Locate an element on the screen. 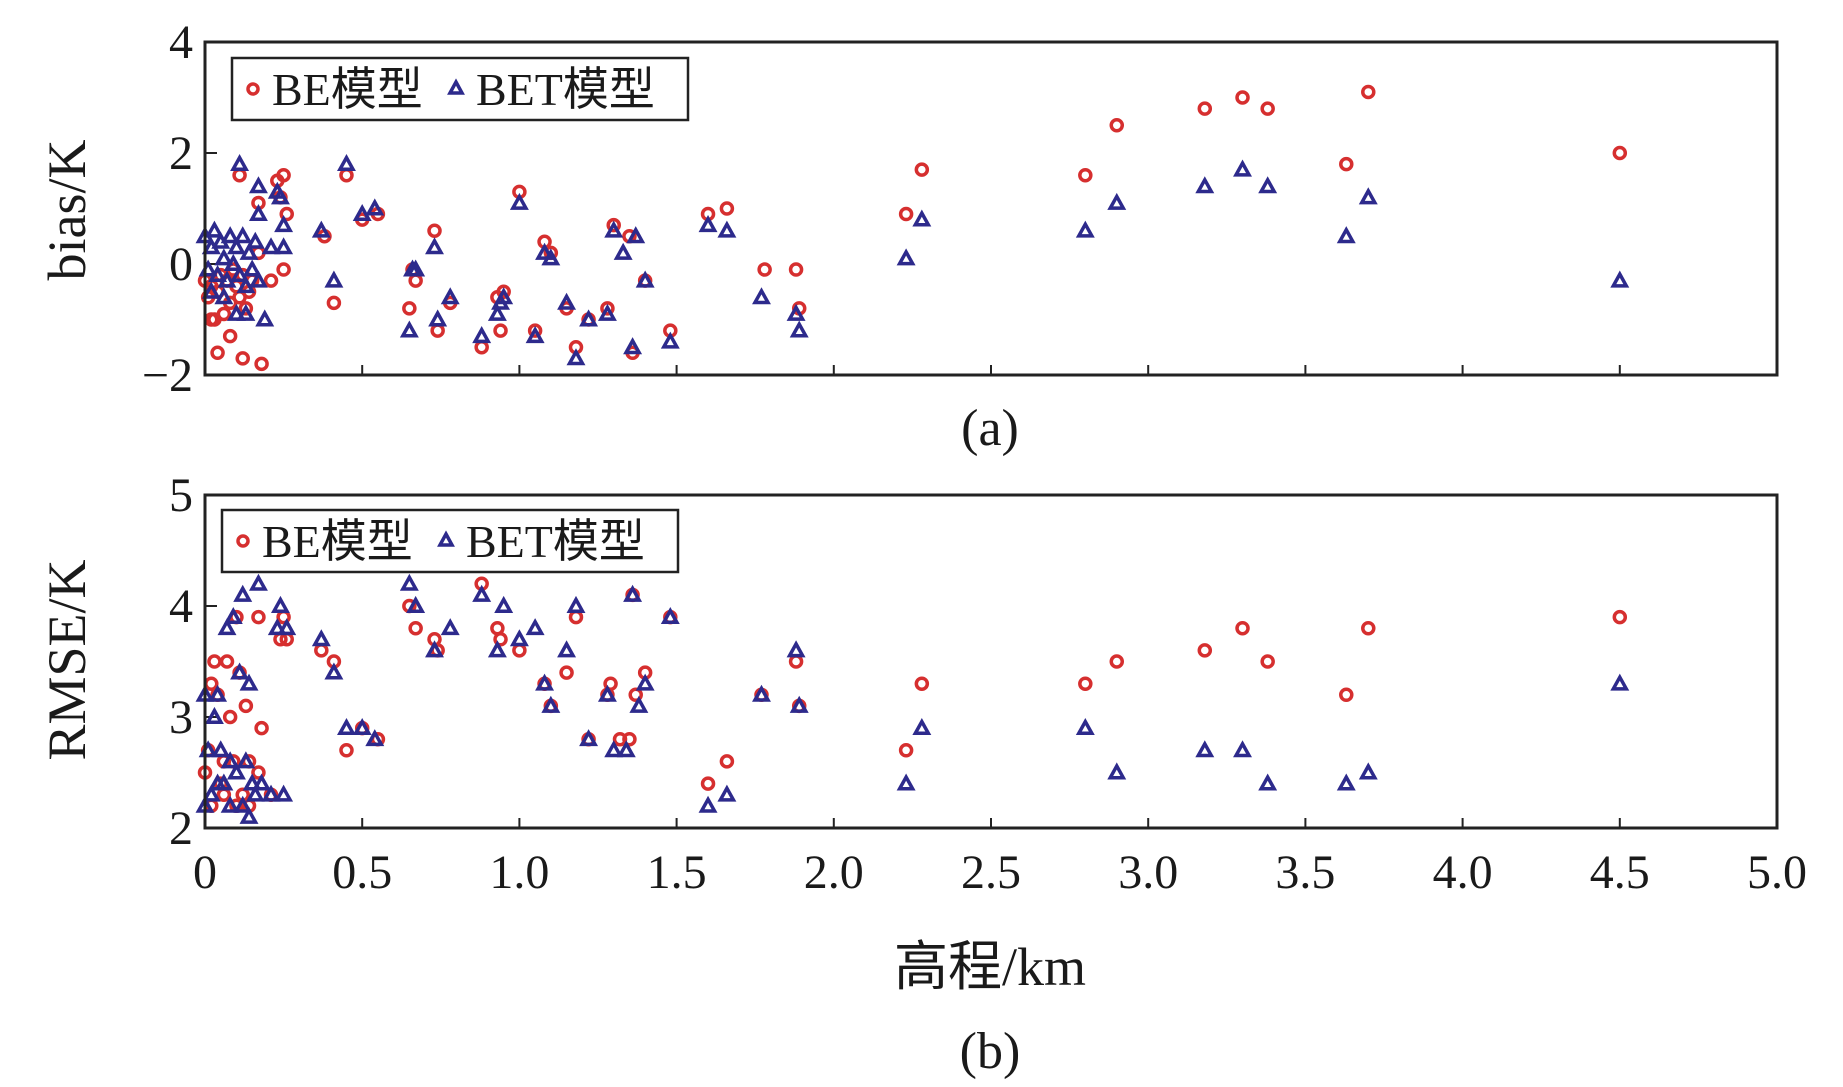 This screenshot has width=1843, height=1087. panel-a-legend: BE模型 BET模型 is located at coordinates (460, 89).